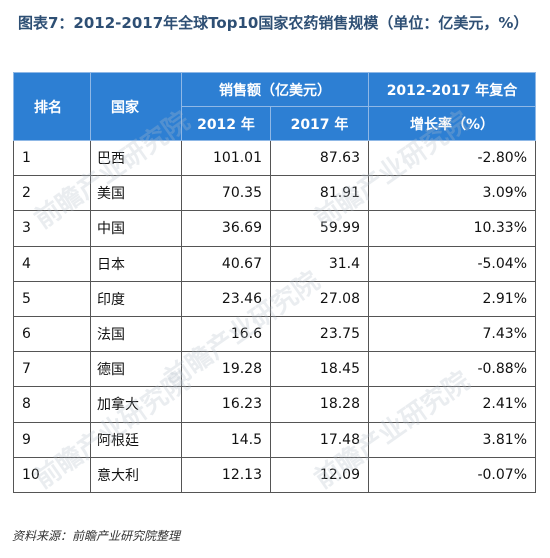 The height and width of the screenshot is (558, 550). Describe the element at coordinates (226, 158) in the screenshot. I see `sales-2012-cell: 101.01` at that location.